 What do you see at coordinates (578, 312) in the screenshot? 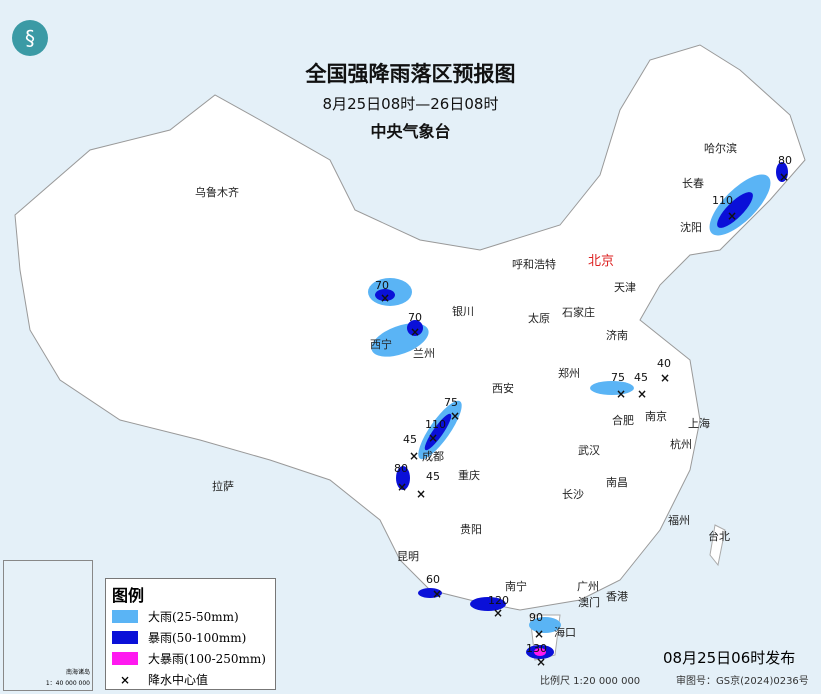
I see `city-label: 石家庄` at bounding box center [578, 312].